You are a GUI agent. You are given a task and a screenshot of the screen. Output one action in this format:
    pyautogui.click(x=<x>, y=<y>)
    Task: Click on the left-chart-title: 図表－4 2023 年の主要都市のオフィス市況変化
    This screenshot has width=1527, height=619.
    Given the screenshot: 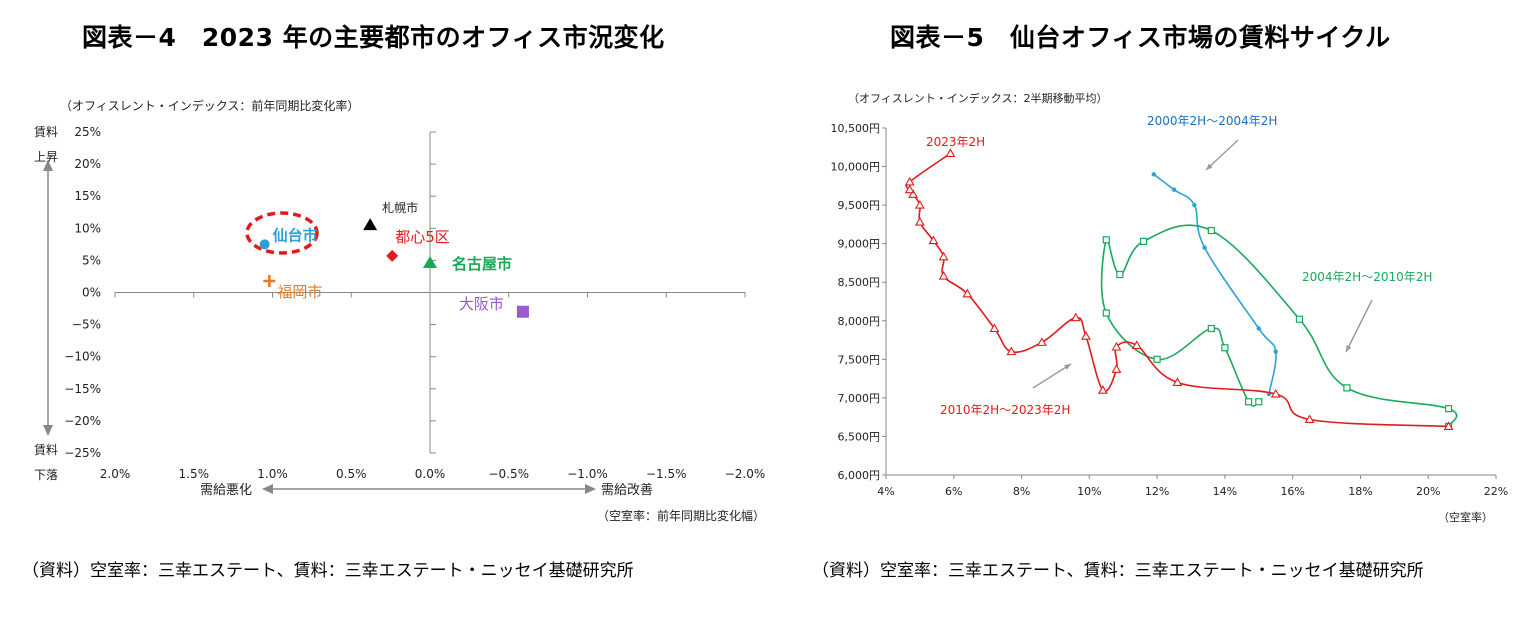 What is the action you would take?
    pyautogui.click(x=373, y=37)
    